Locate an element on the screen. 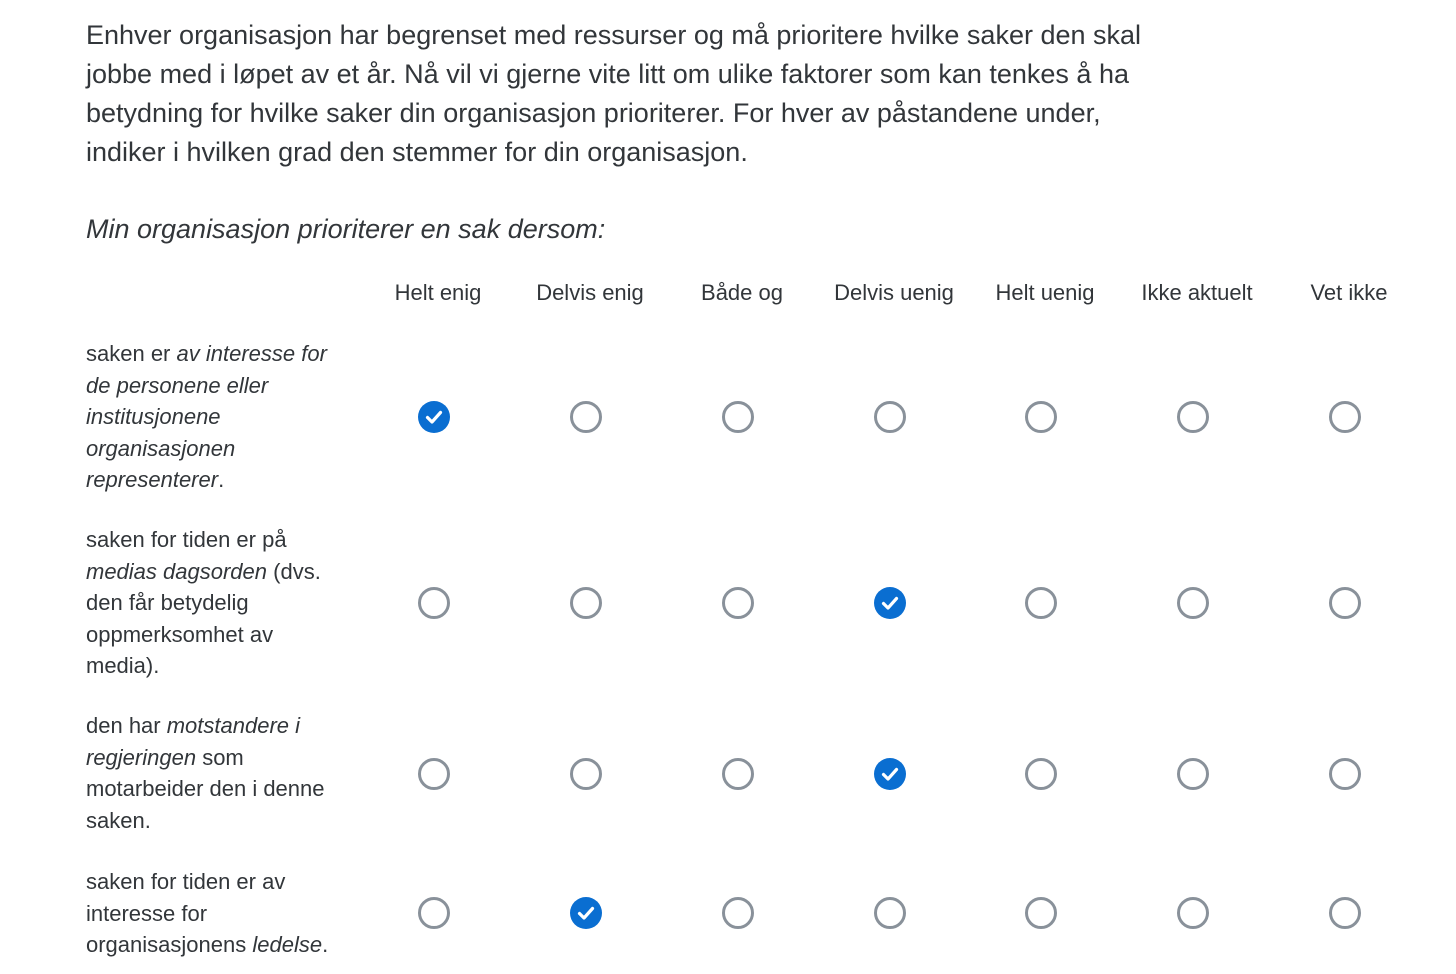 This screenshot has height=974, width=1456. statement-text: som motarbeider den i denne saken. is located at coordinates (205, 788).